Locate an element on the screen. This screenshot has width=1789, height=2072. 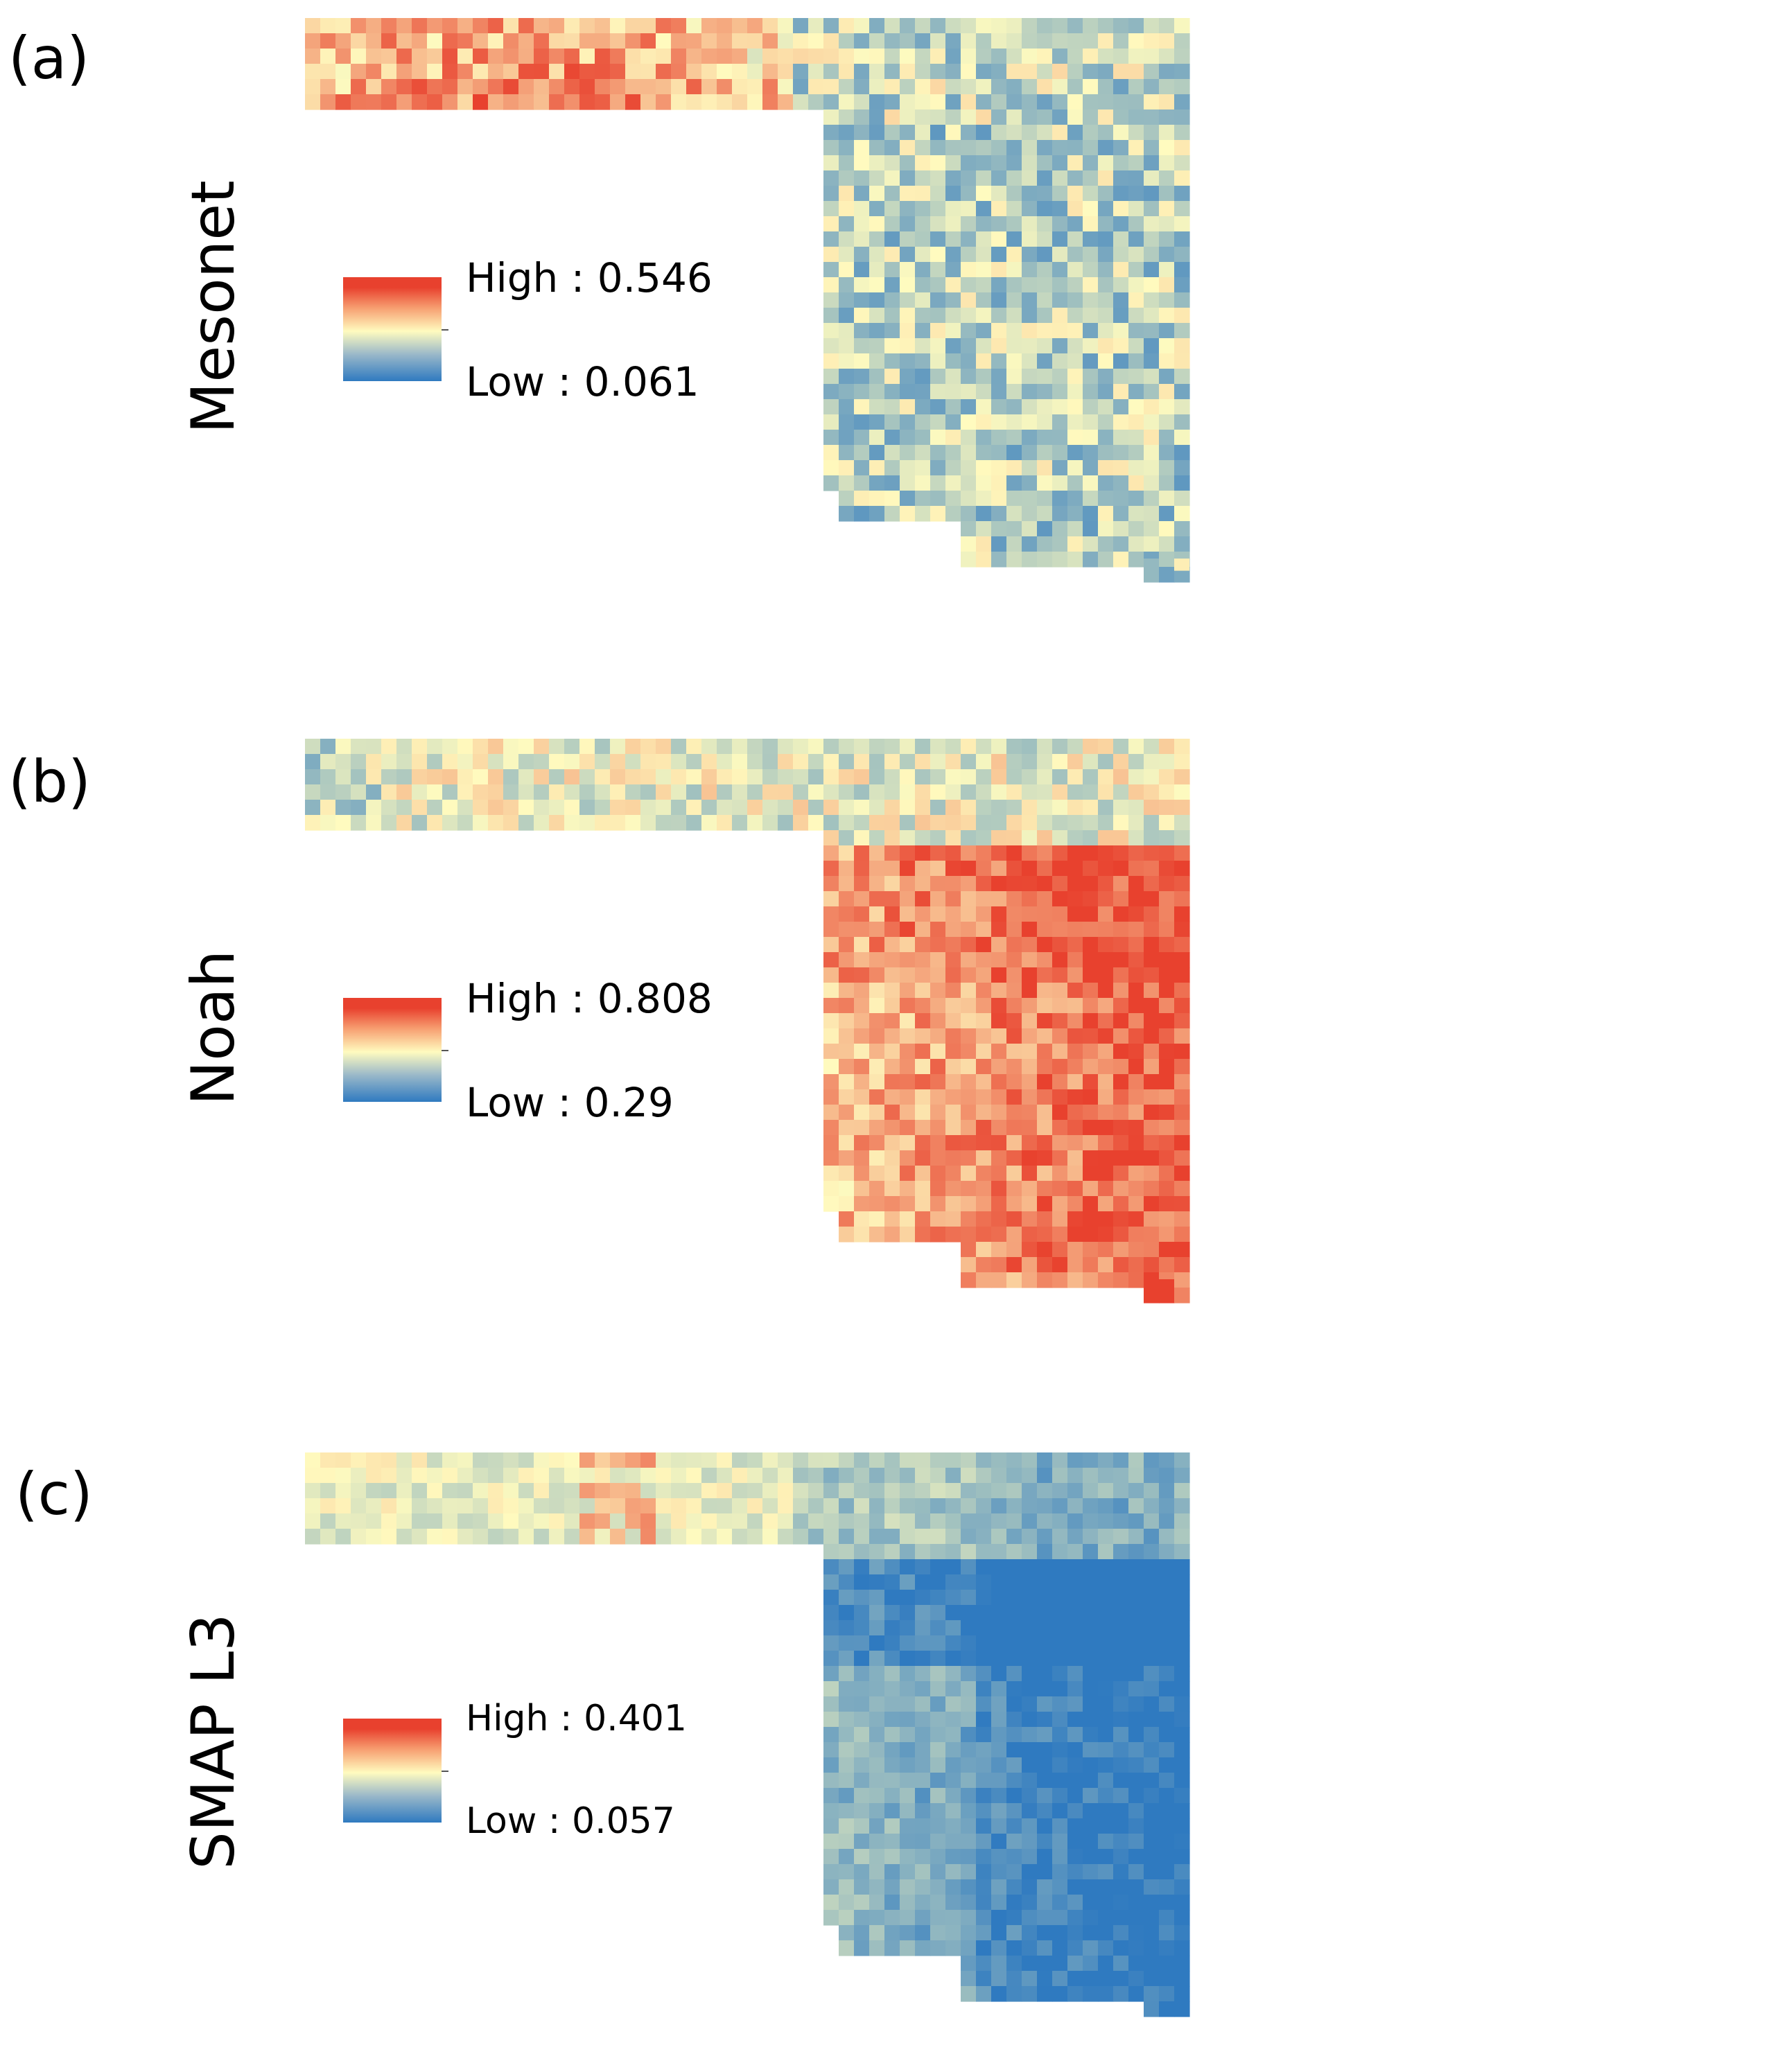
legend-gradient-b is located at coordinates (392, 1050).